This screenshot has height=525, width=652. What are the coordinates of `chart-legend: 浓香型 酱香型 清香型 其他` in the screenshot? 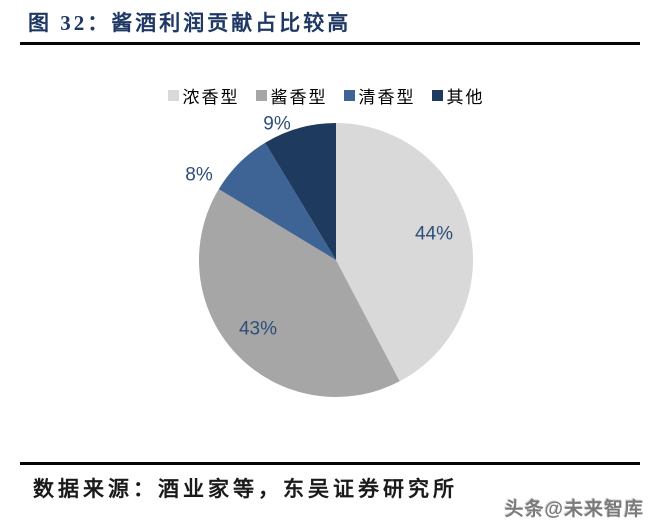 It's located at (326, 95).